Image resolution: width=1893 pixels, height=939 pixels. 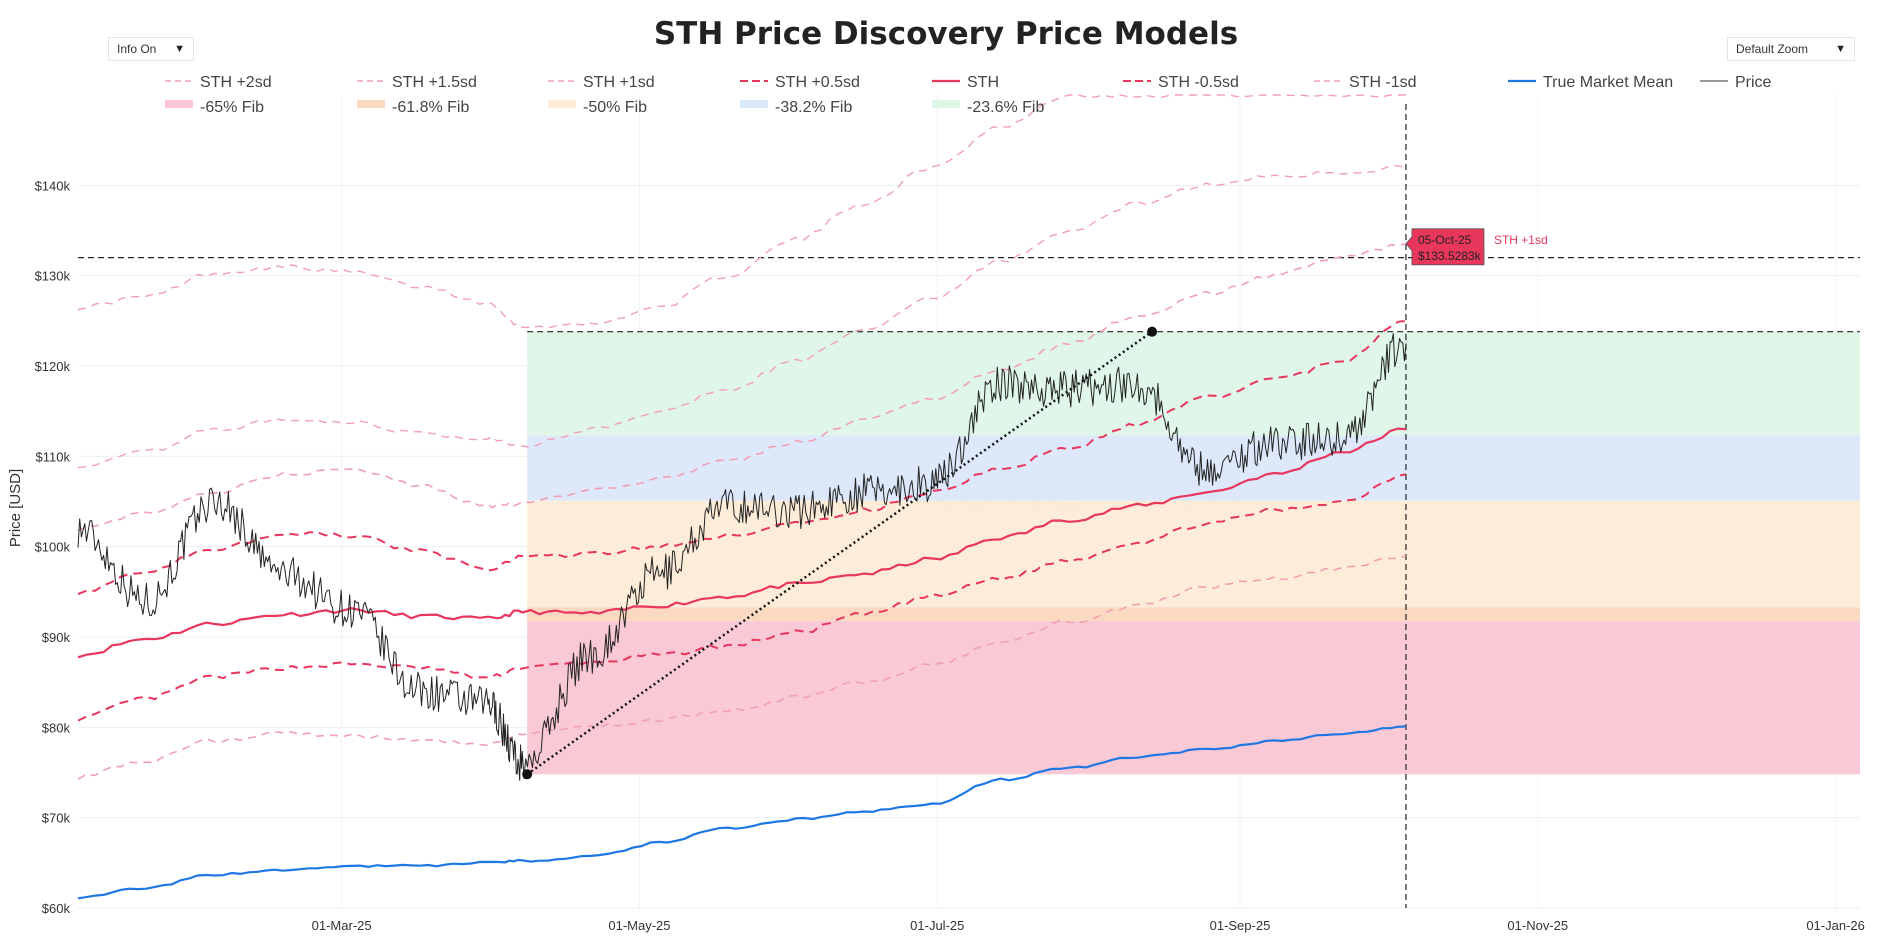 What do you see at coordinates (1445, 240) in the screenshot?
I see `tooltip-date: 05-Oct-25` at bounding box center [1445, 240].